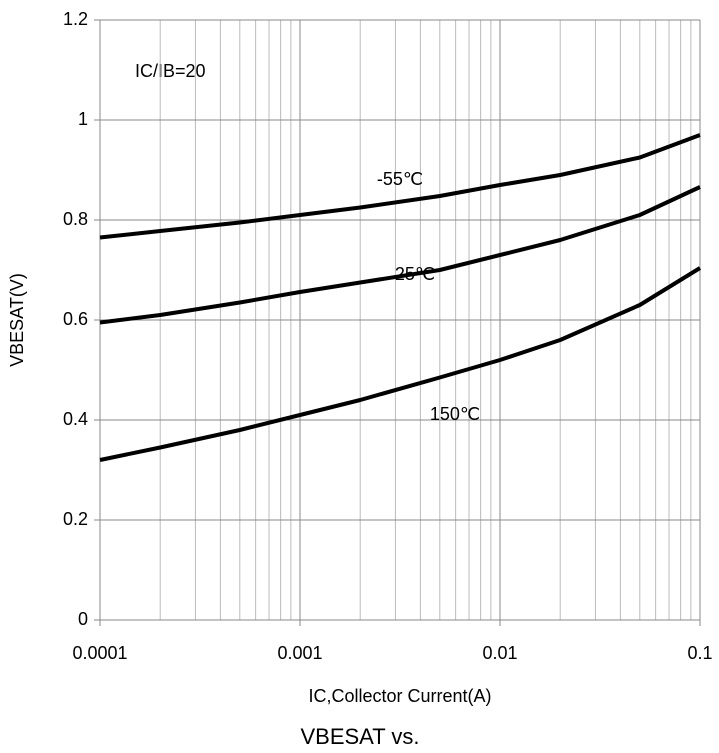  I want to click on series-line, so click(400, 186).